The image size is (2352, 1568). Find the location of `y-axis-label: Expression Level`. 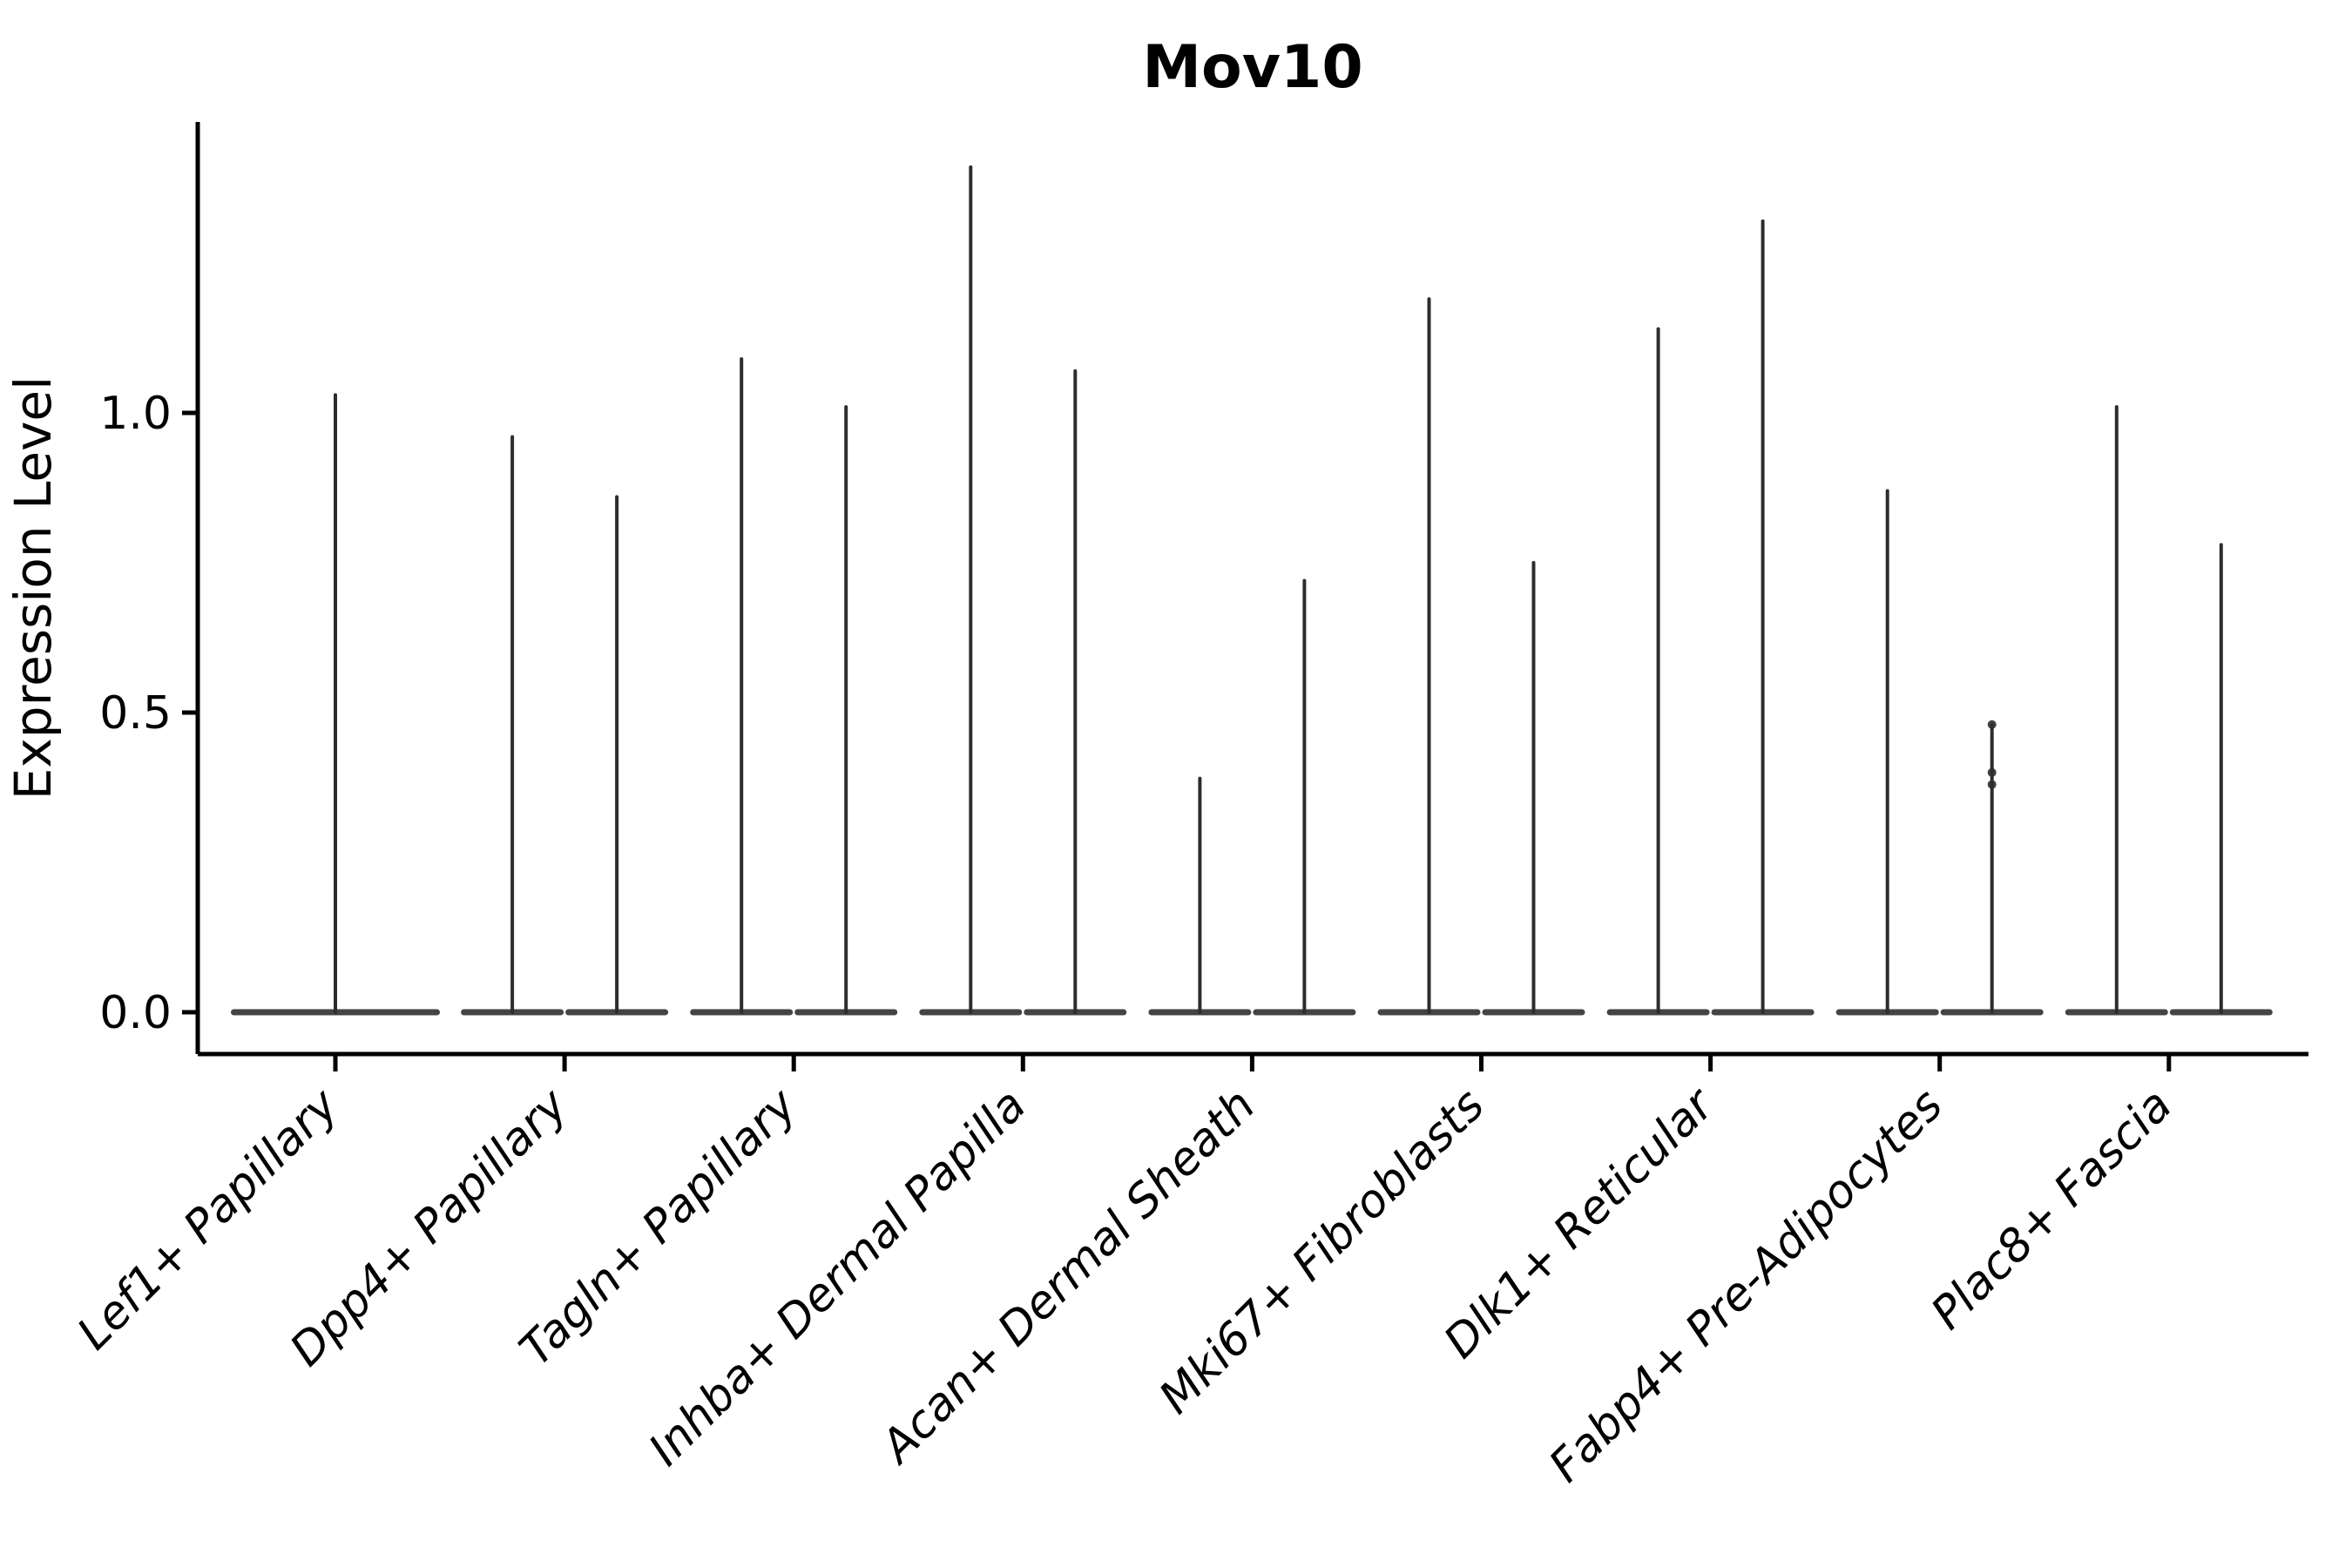

y-axis-label: Expression Level is located at coordinates (33, 588).